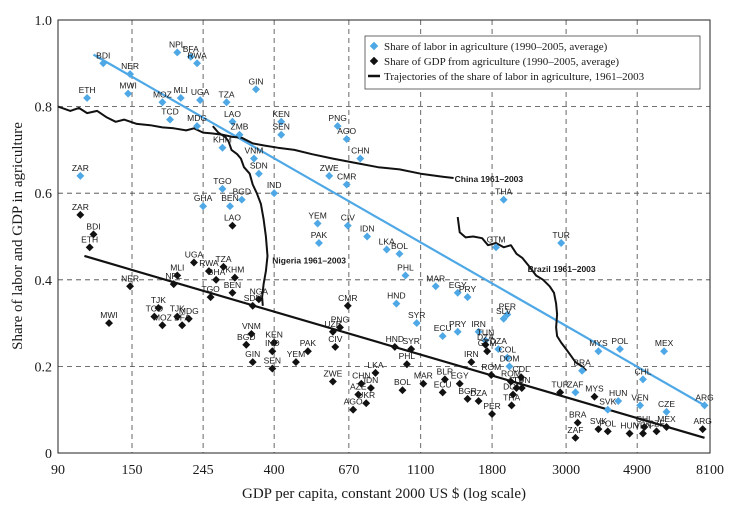  I want to click on gdp-point-label: PER, so click(491, 406).